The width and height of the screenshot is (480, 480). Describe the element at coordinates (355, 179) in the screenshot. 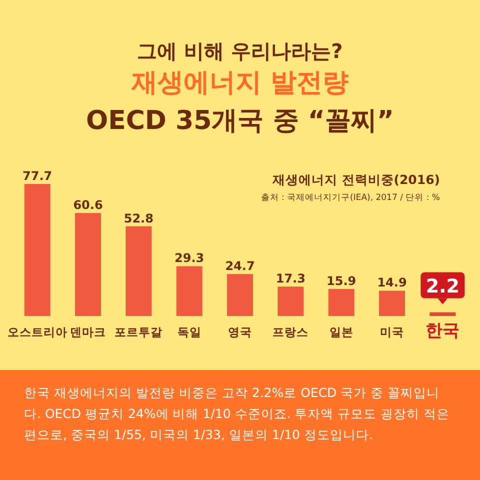

I see `chart-subtitle: 재생에너지 전력비중(2016)` at that location.